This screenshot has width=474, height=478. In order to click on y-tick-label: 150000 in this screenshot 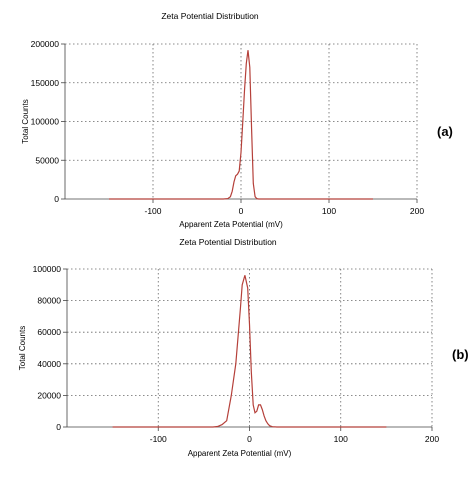, I will do `click(45, 83)`.